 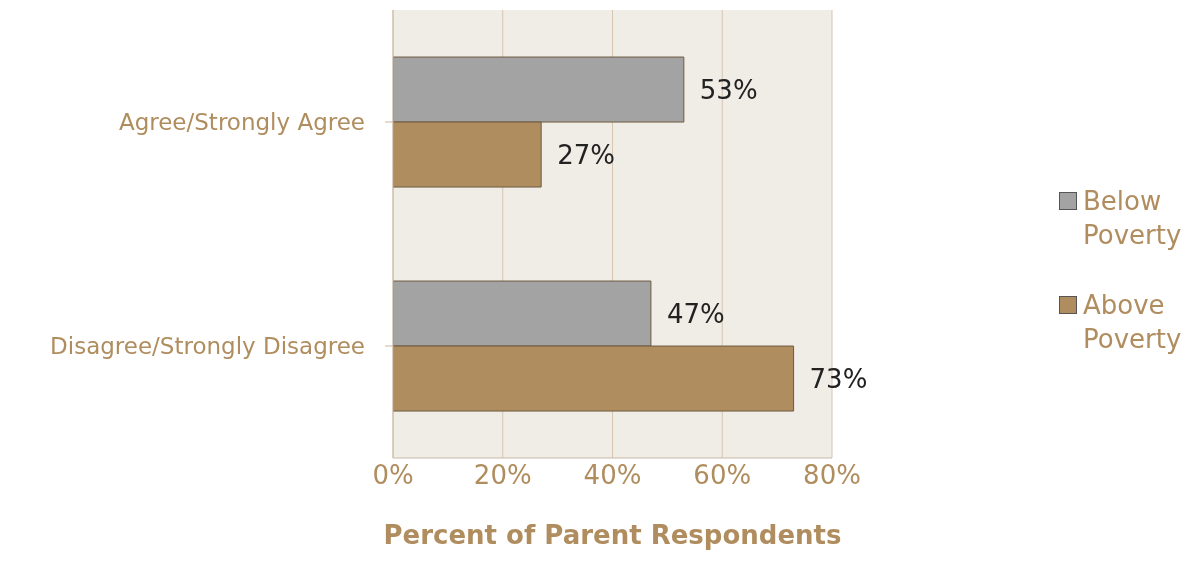 I want to click on y-tick-label: Disagree/Strongly Disagree, so click(x=207, y=346).